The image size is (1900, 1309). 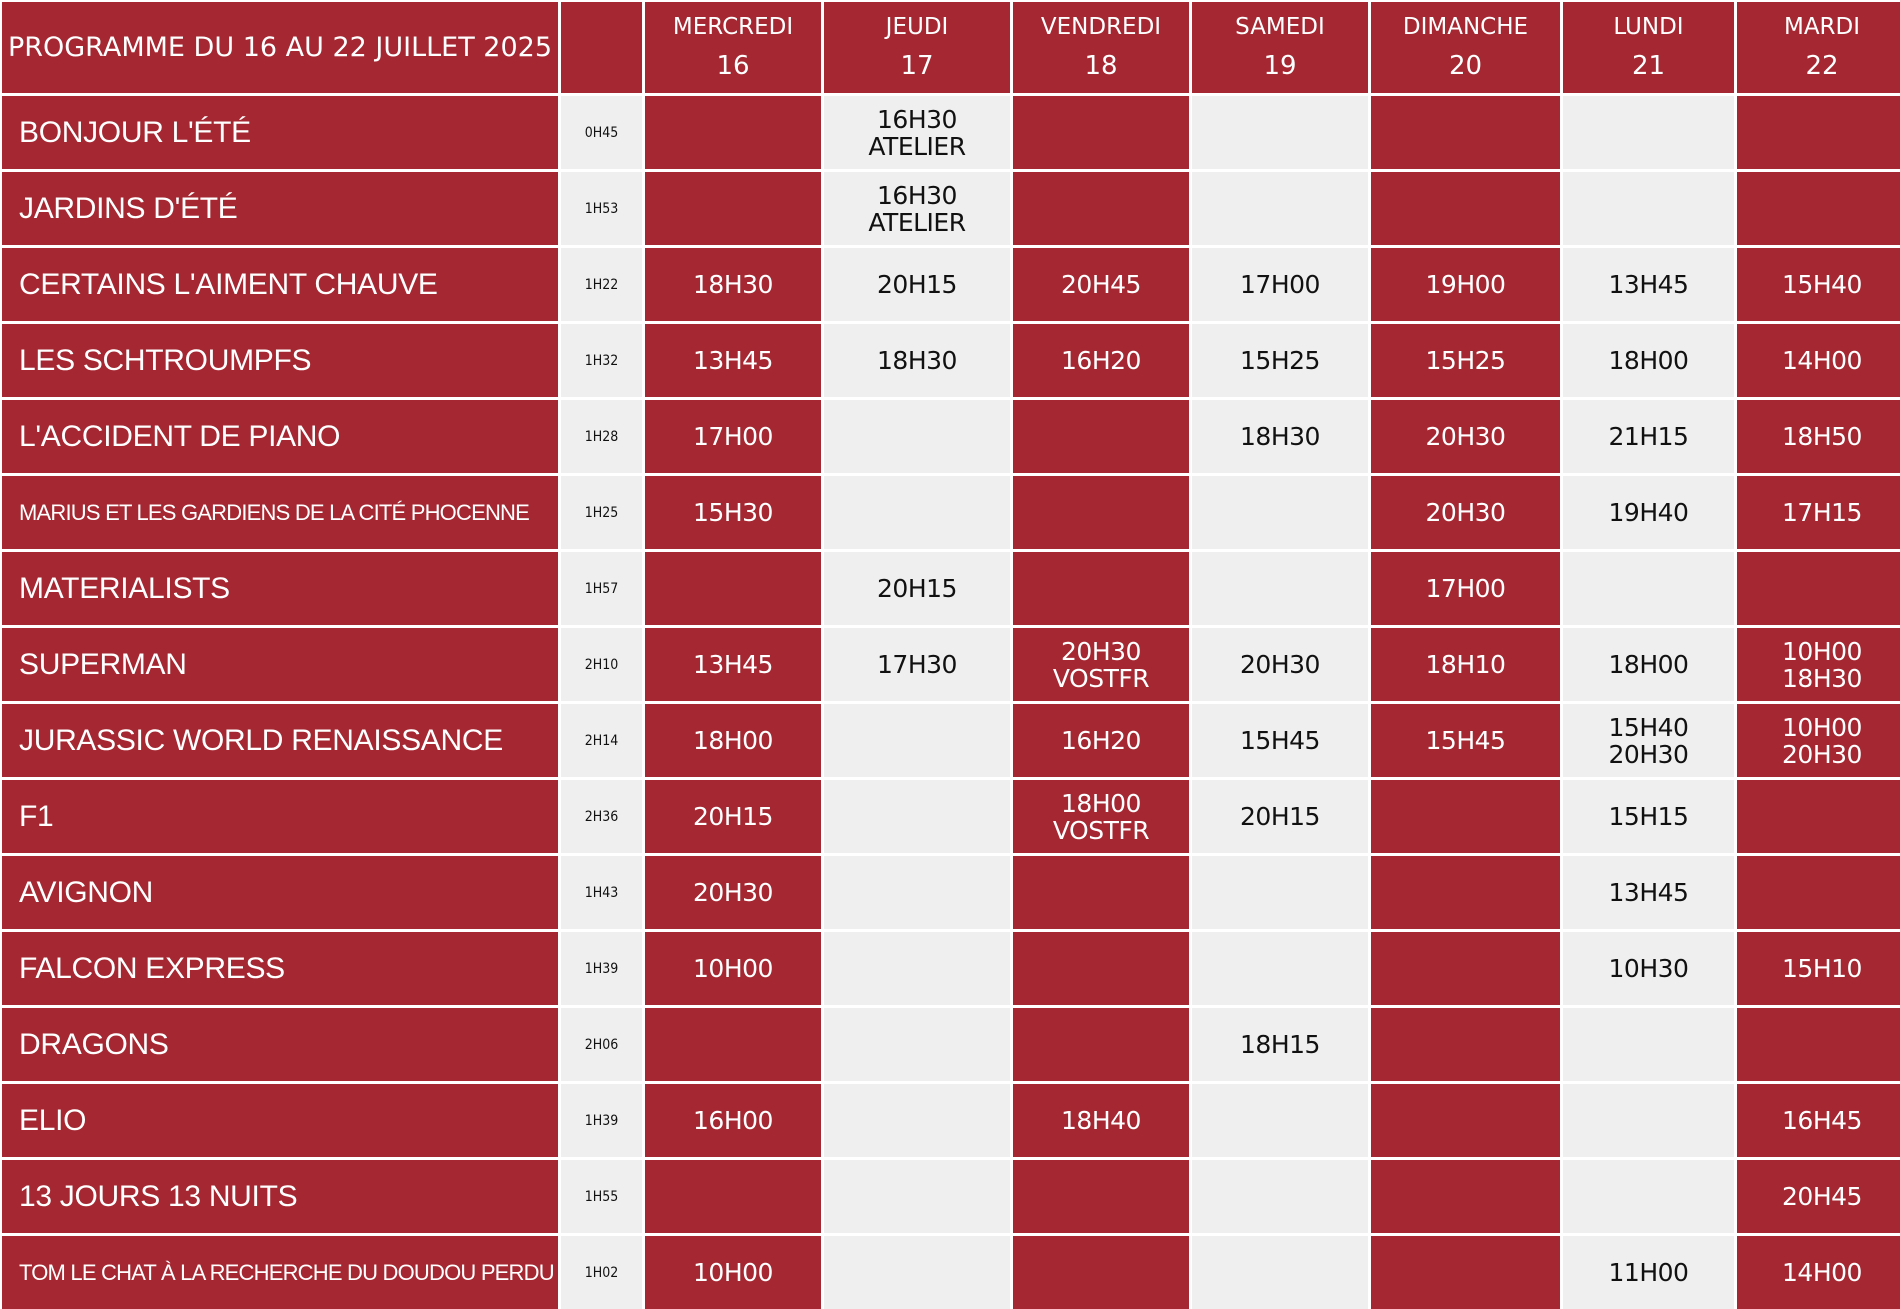 I want to click on day-header-thu: JEUDI 17, so click(x=917, y=47).